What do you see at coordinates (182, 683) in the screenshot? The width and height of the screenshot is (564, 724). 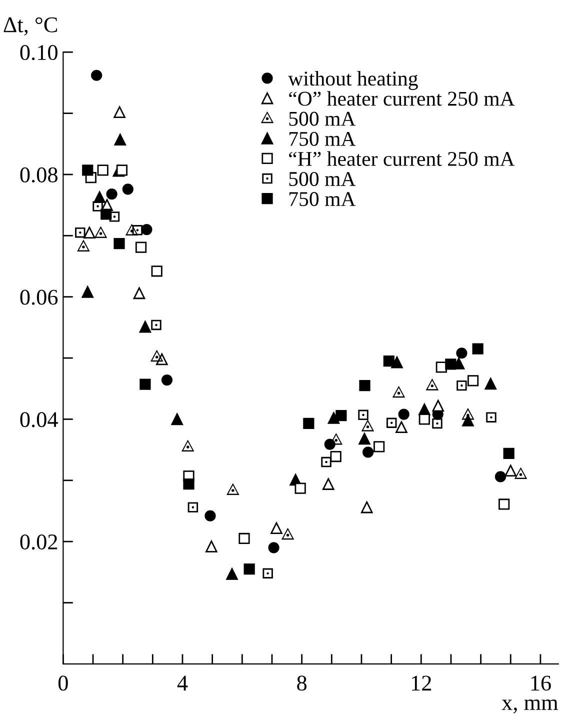 I see `x-tick-label: 4` at bounding box center [182, 683].